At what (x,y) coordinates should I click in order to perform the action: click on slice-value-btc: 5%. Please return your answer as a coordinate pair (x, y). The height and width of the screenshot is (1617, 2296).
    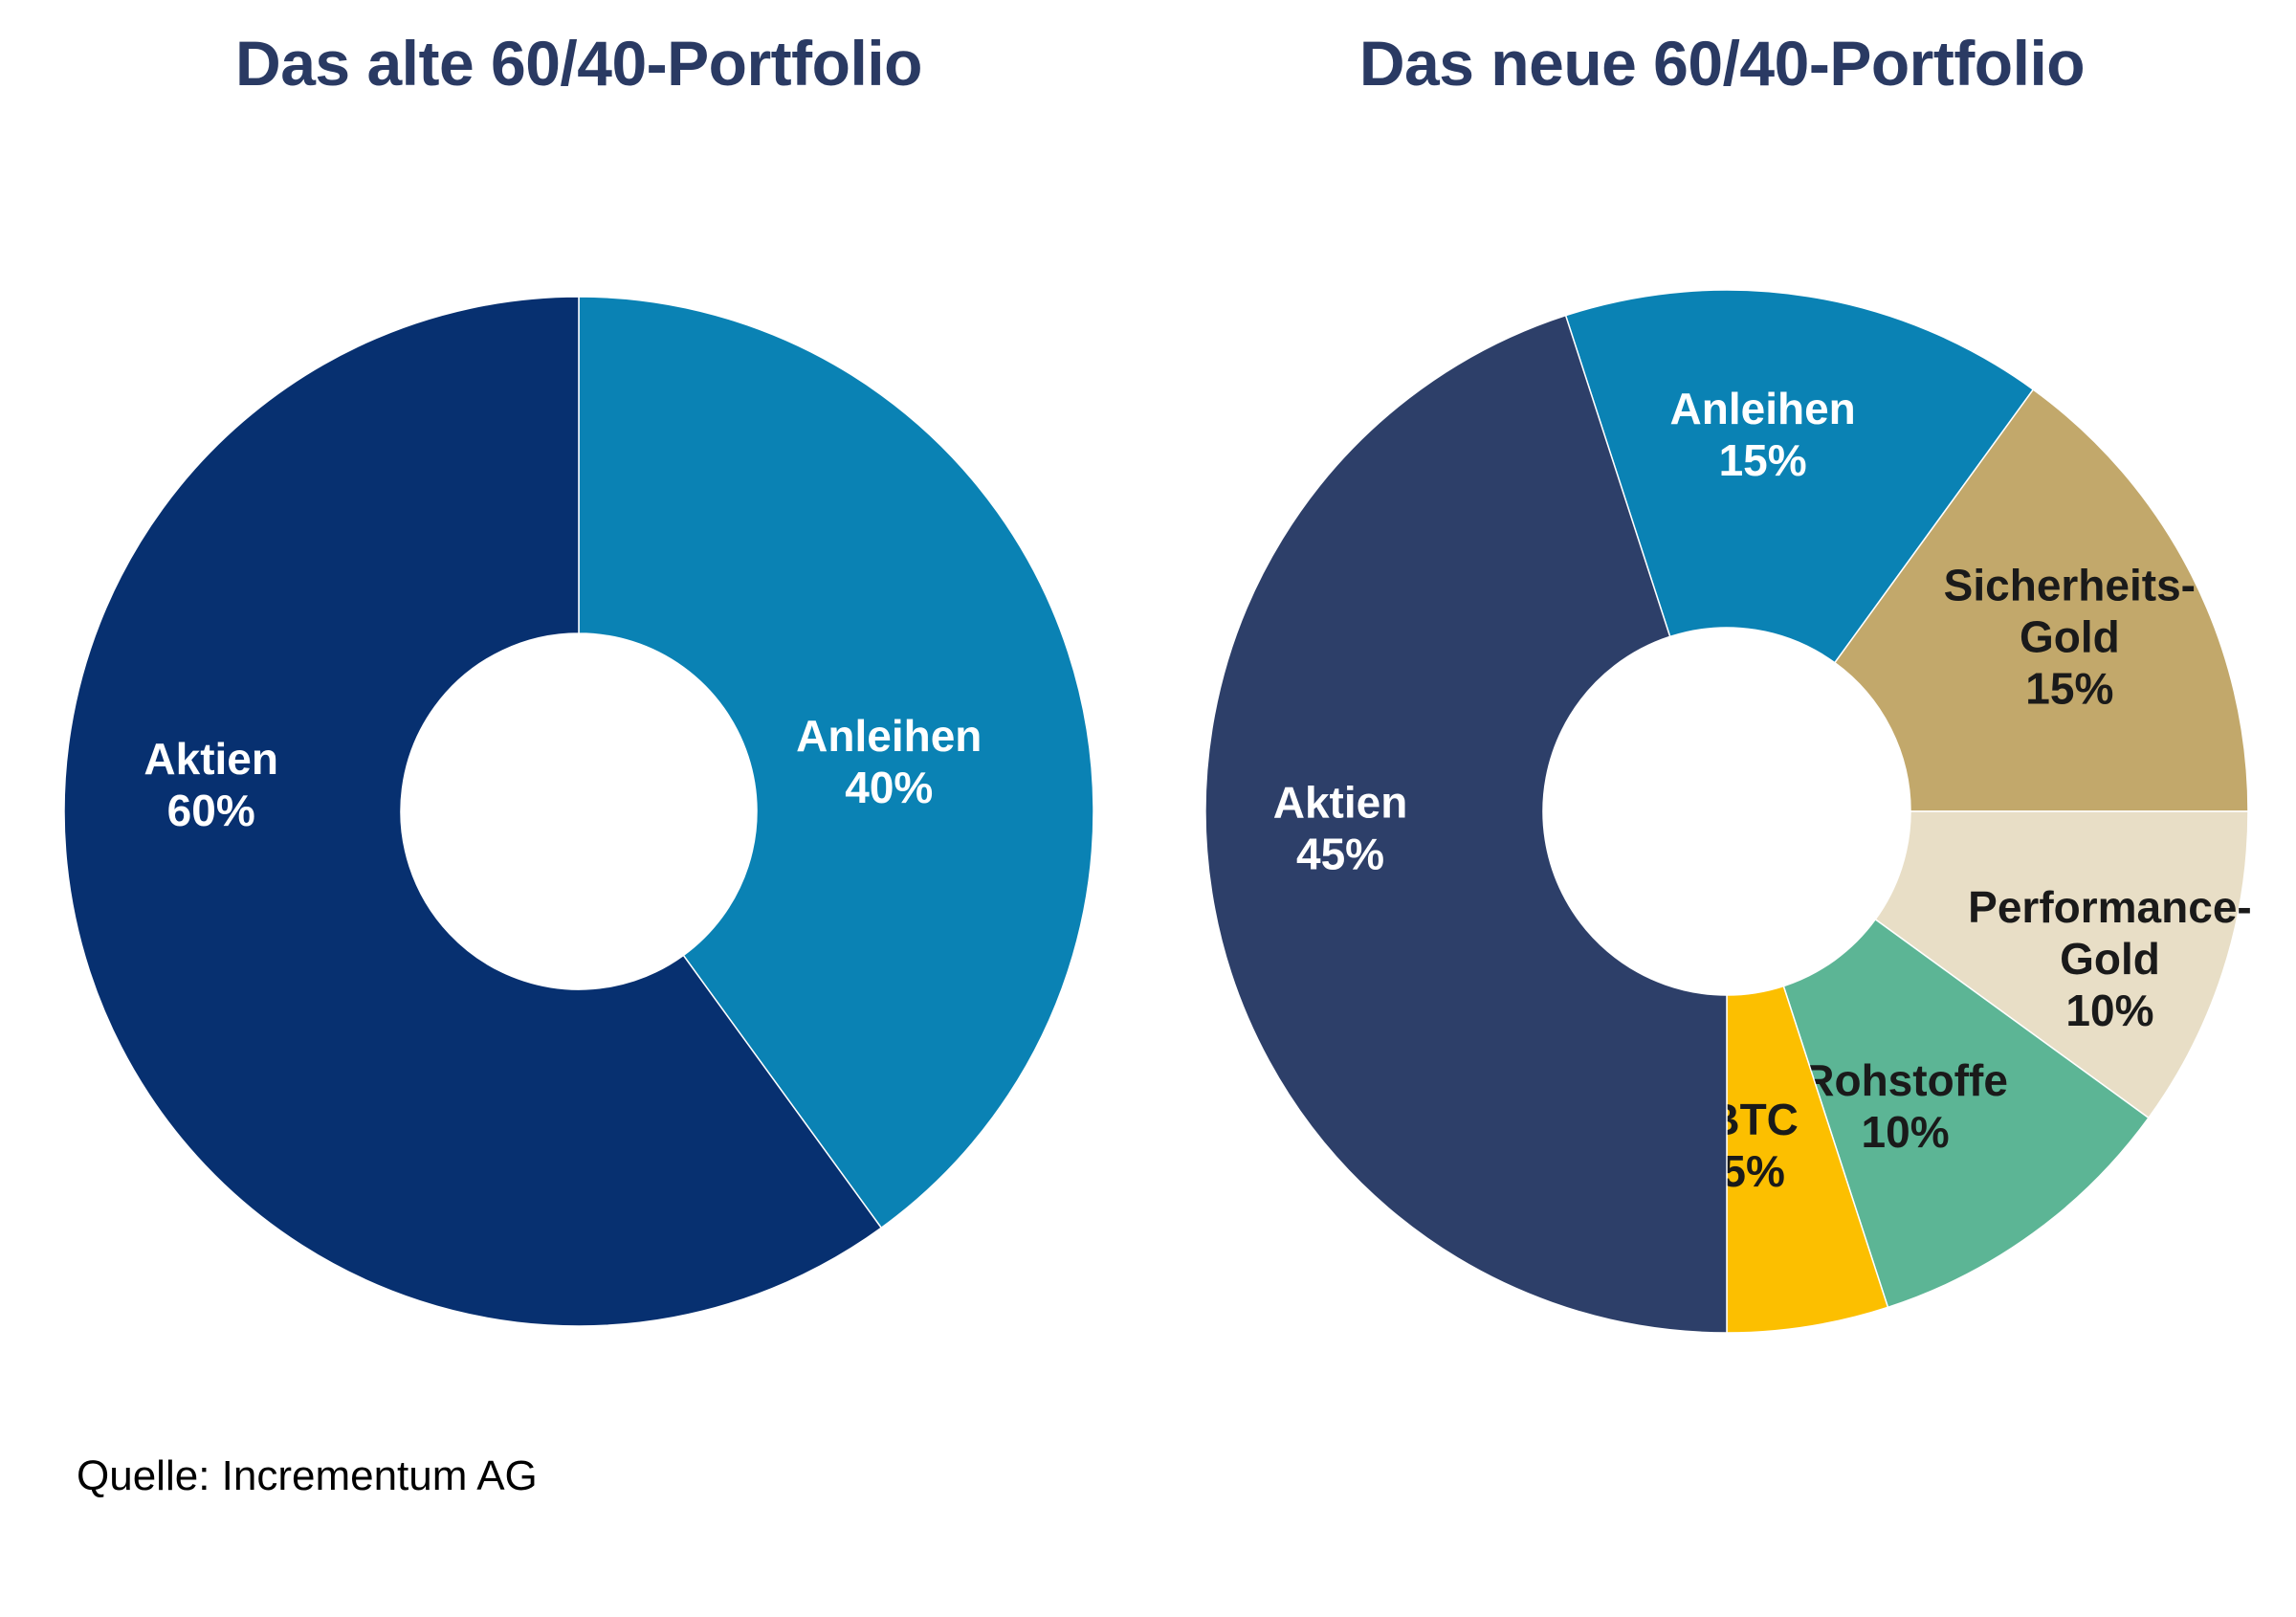
    Looking at the image, I should click on (1753, 1171).